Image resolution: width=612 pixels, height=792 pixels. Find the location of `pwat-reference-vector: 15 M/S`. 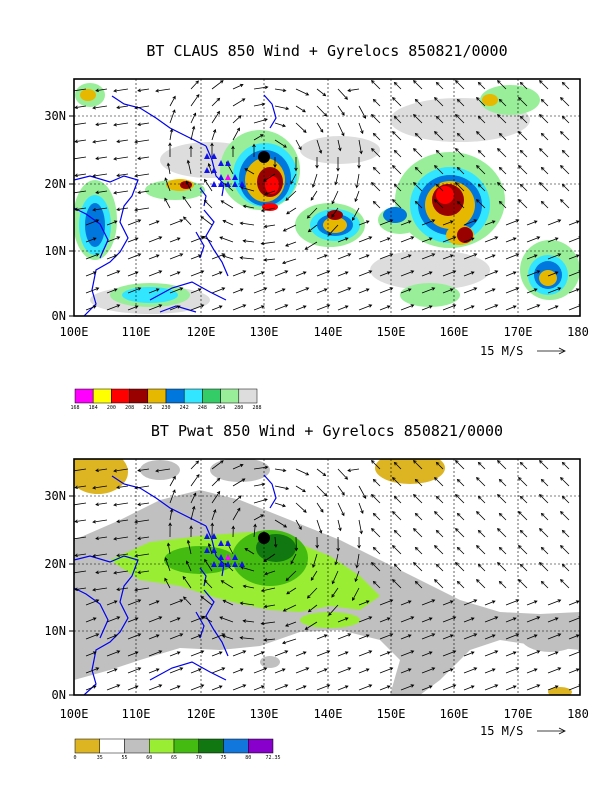

pwat-reference-vector: 15 M/S is located at coordinates (523, 731).